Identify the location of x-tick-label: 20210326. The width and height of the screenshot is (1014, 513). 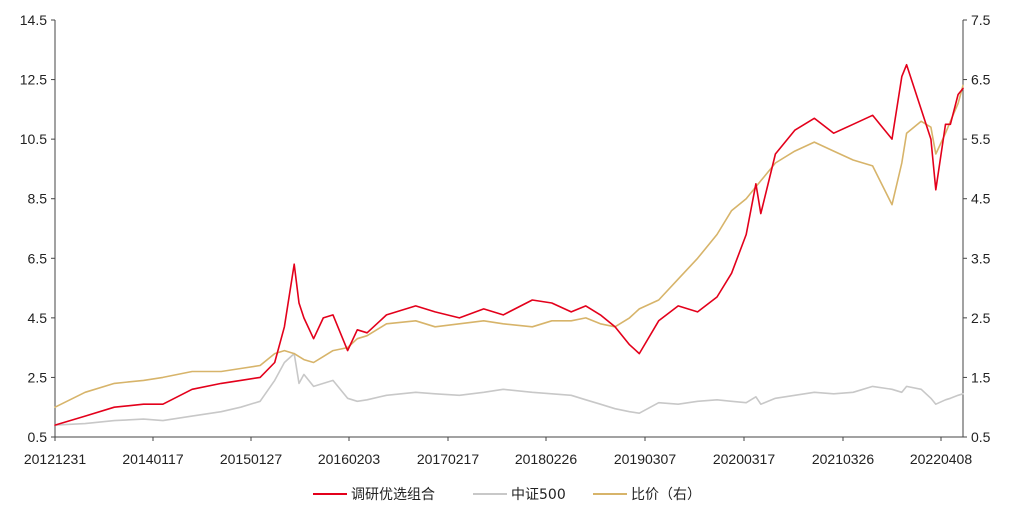
(843, 459).